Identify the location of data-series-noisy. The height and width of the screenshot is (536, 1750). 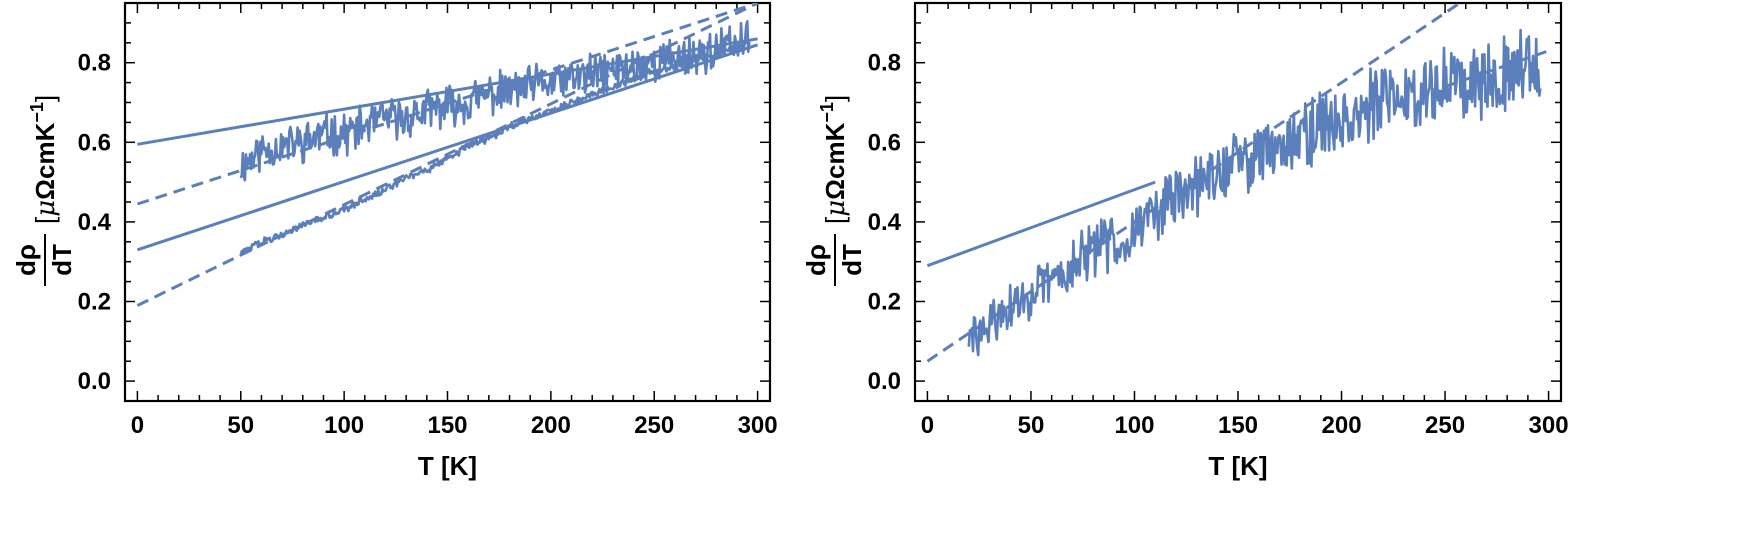
(495, 148).